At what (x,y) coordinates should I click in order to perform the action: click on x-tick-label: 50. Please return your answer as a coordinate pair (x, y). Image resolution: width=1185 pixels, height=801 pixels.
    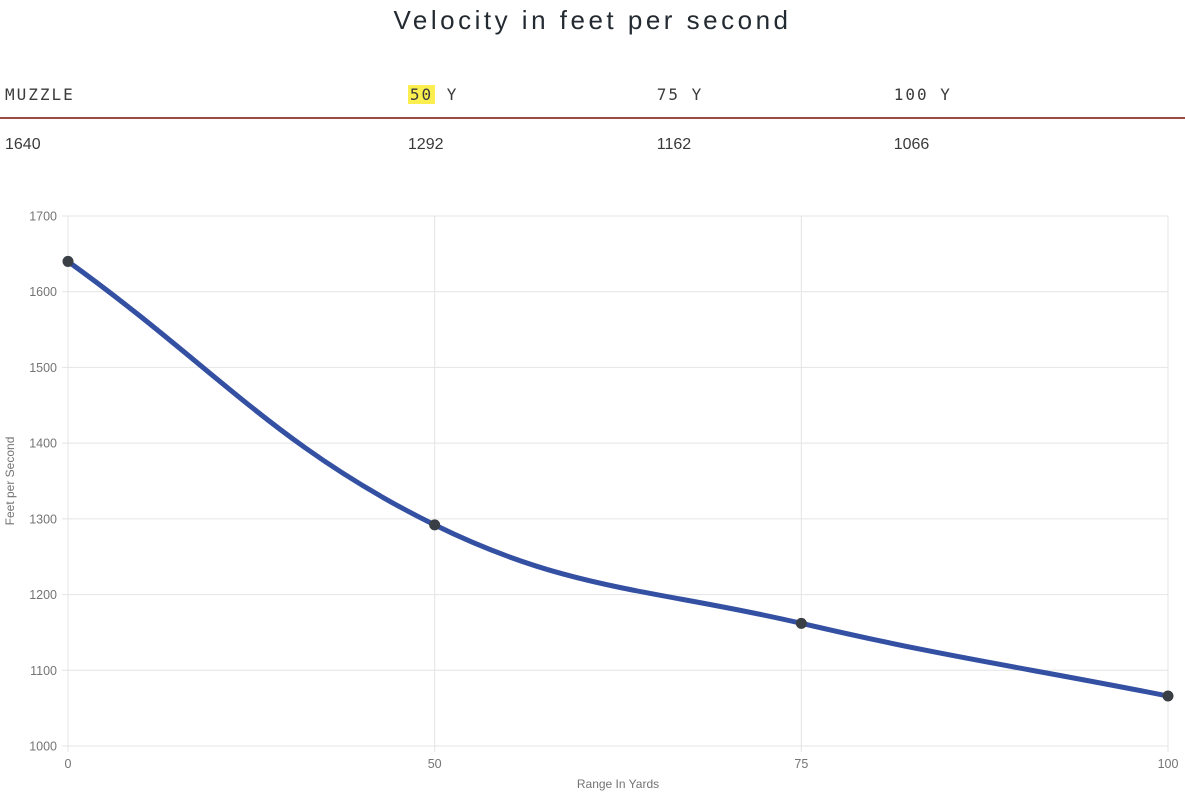
    Looking at the image, I should click on (435, 764).